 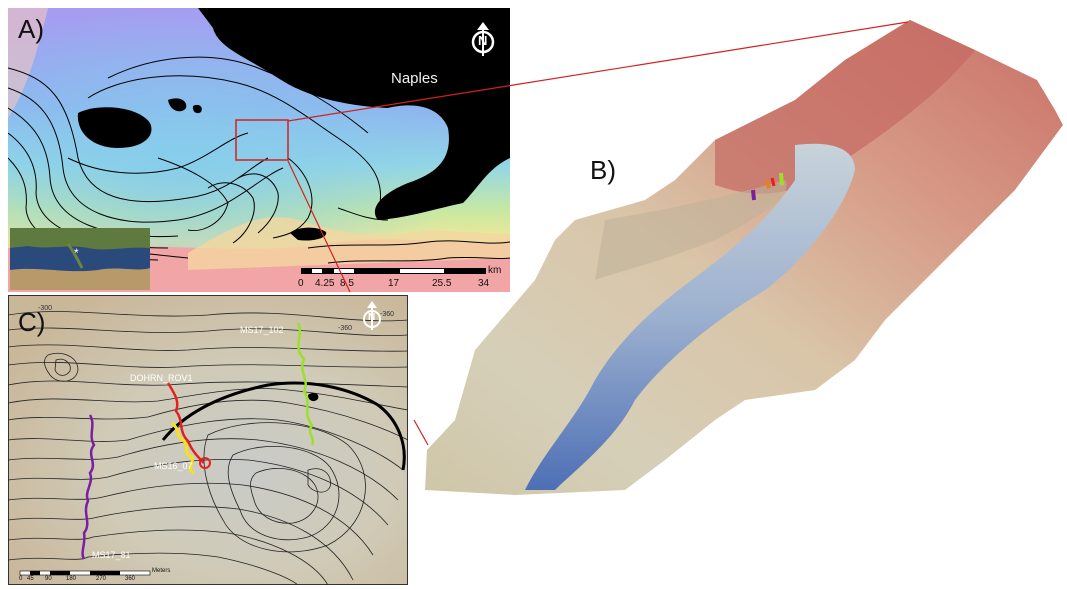 I want to click on label-ms17-81: MS17_81, so click(x=111, y=555).